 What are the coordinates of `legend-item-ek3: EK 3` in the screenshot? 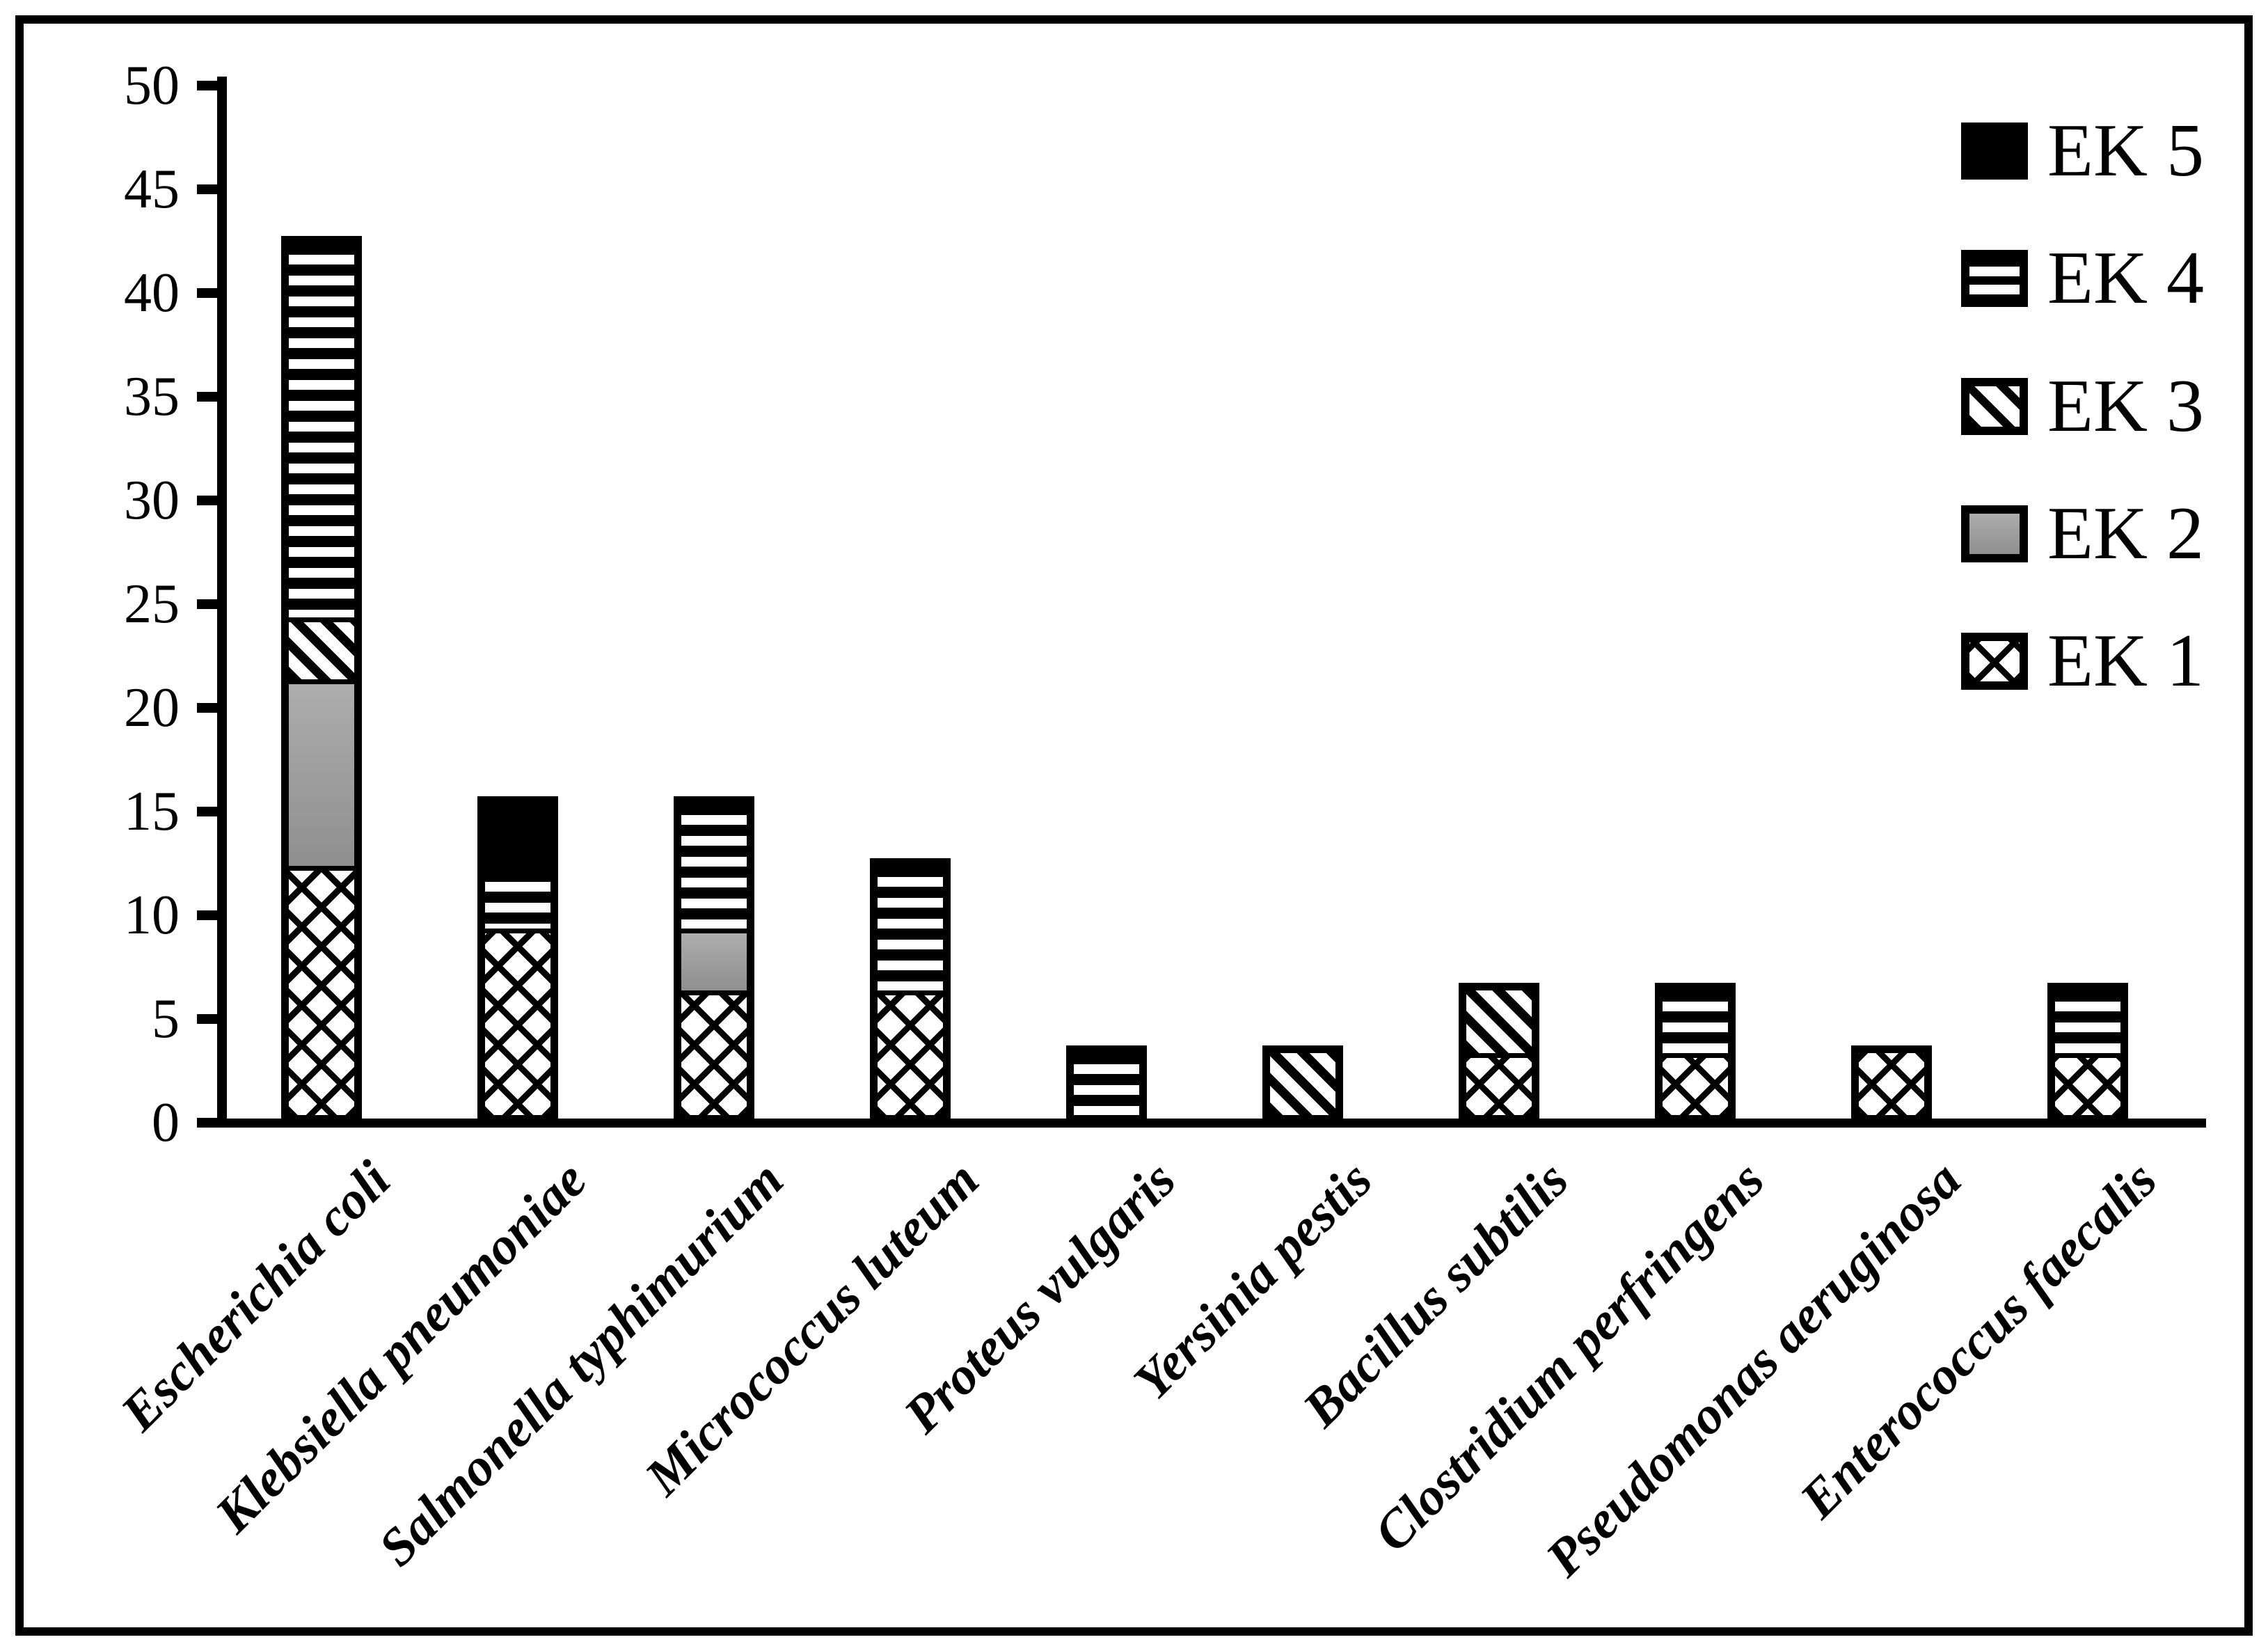 It's located at (2082, 406).